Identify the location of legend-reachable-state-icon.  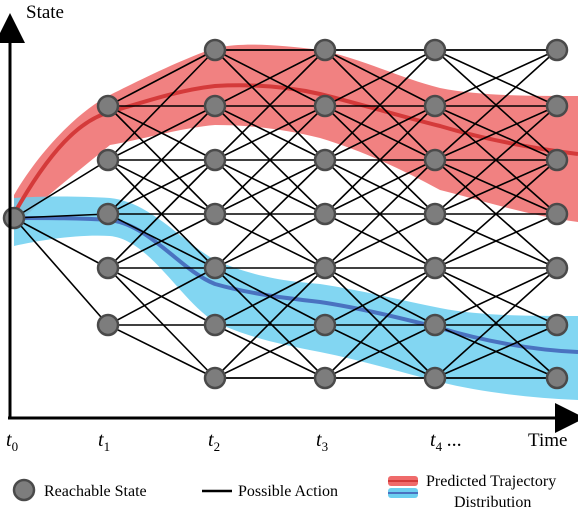
(24, 490).